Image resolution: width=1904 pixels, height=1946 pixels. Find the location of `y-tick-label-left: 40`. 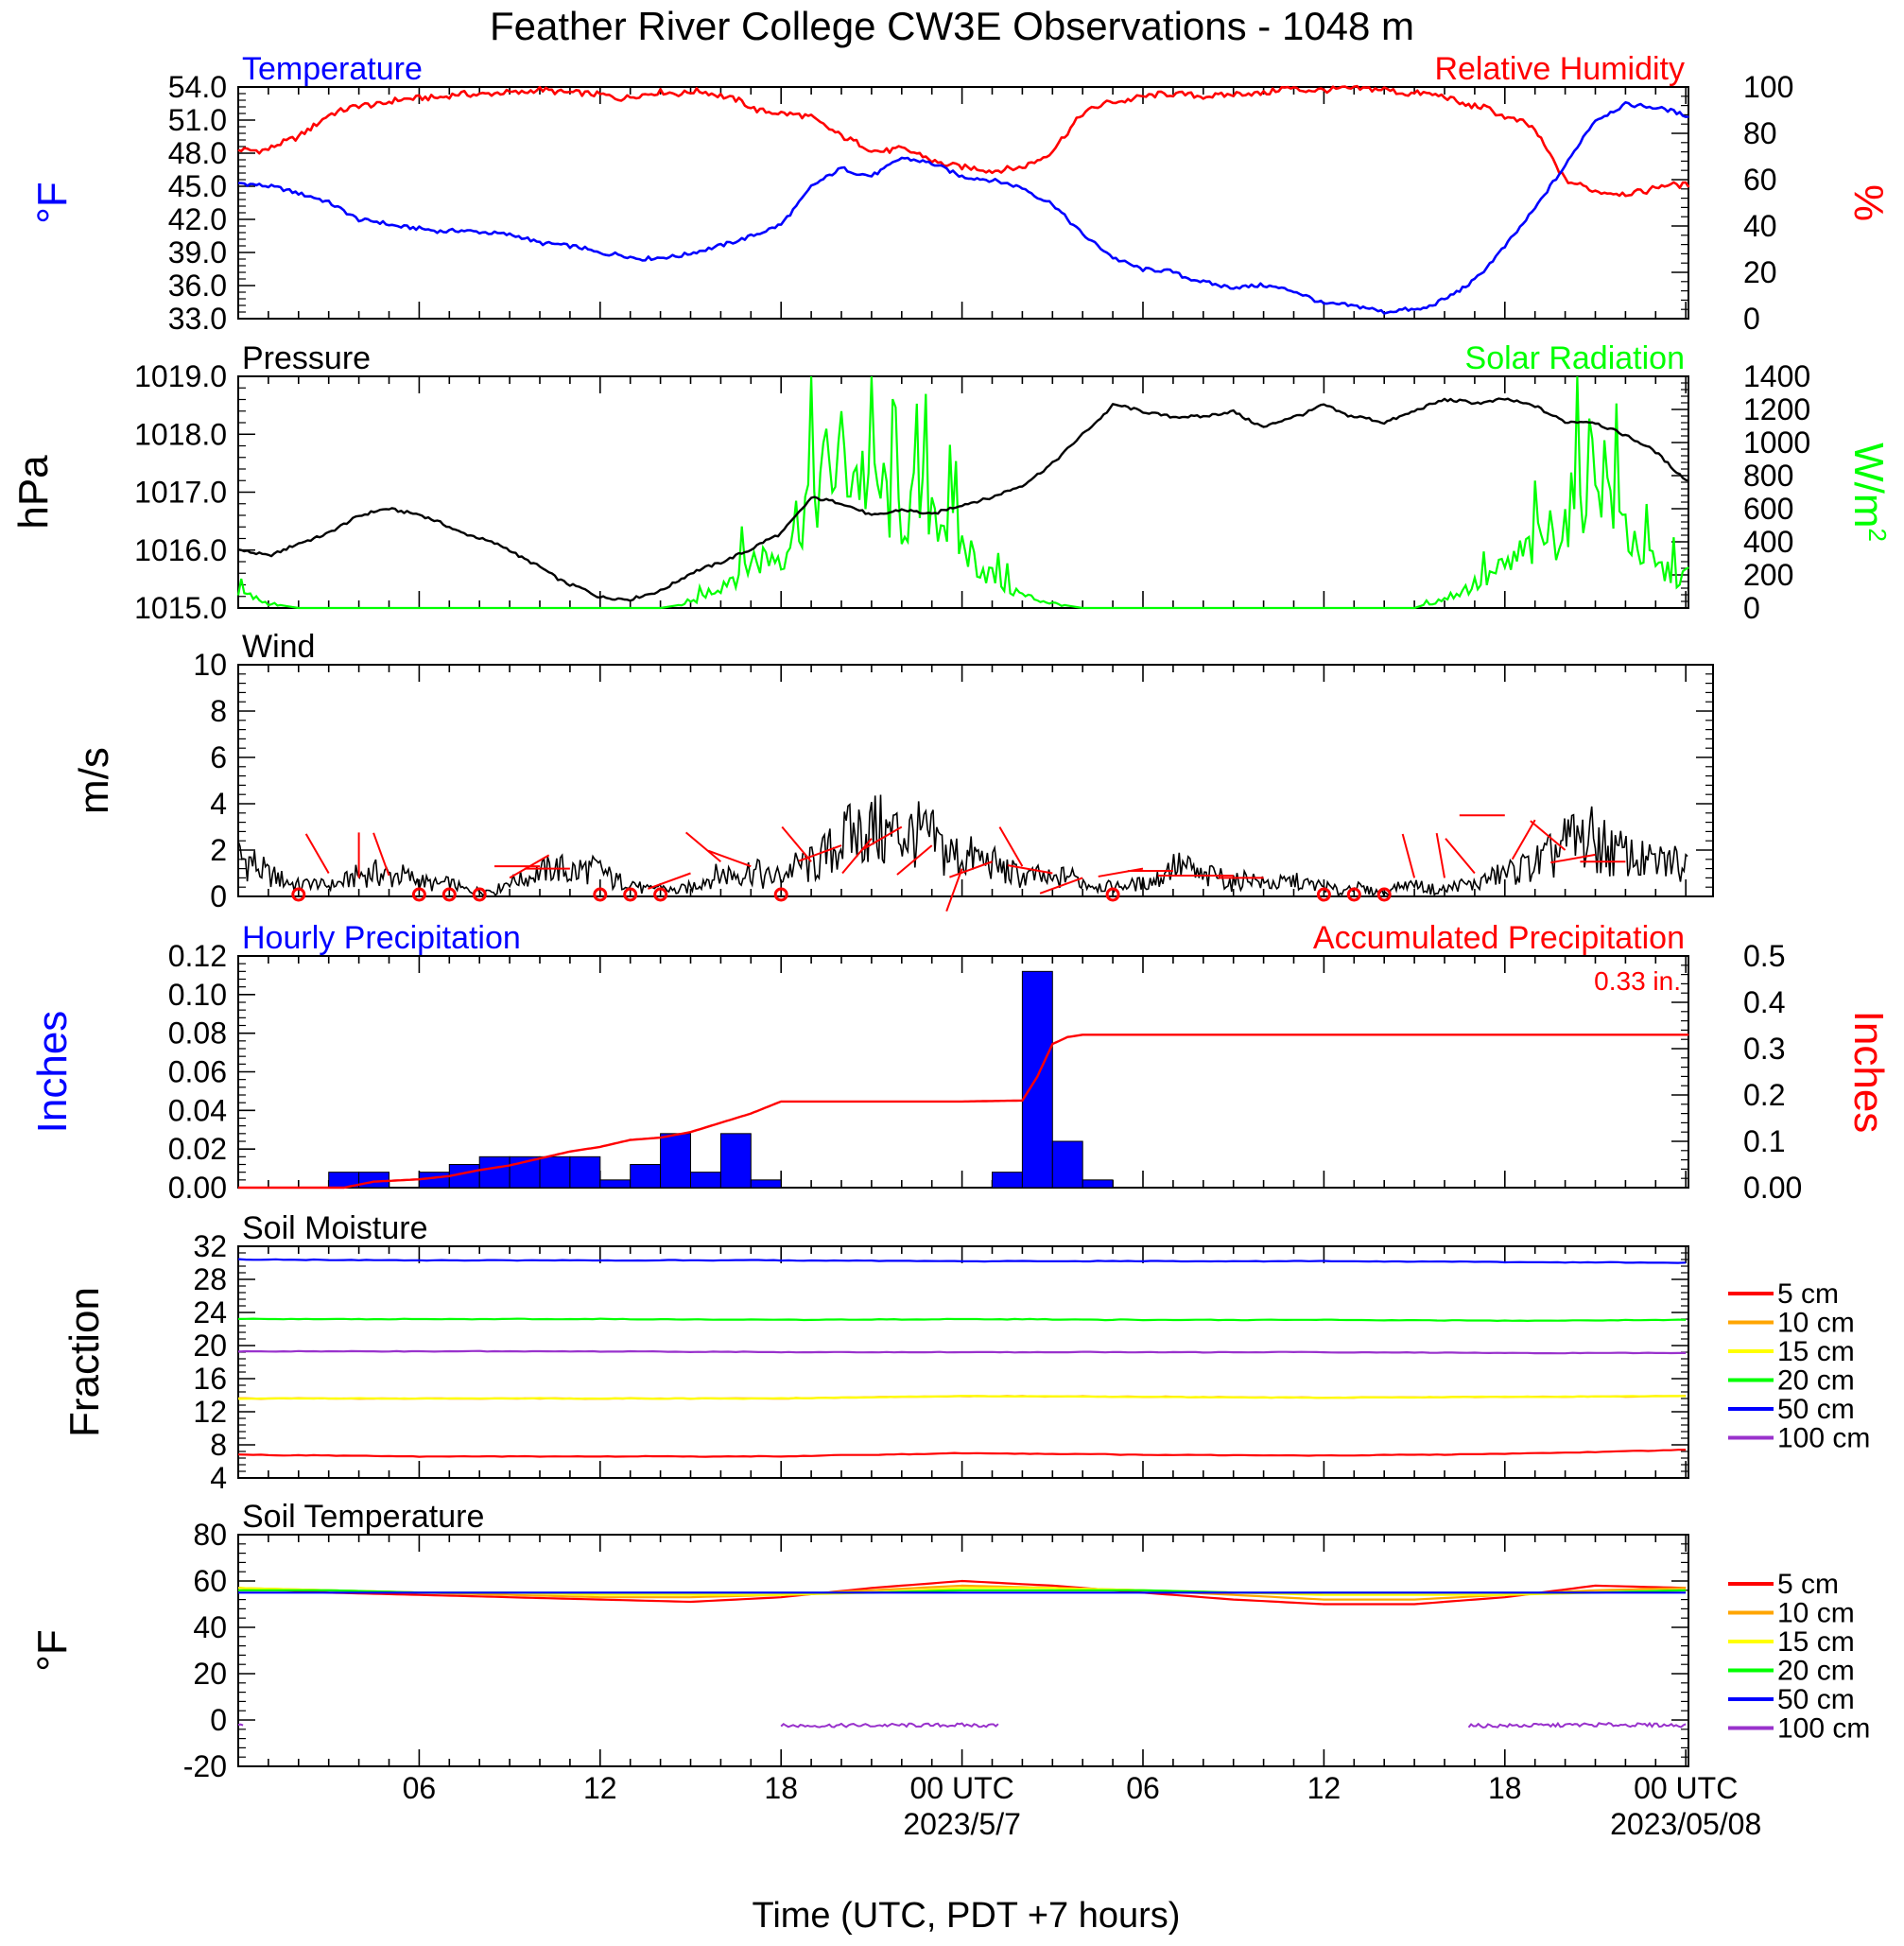

y-tick-label-left: 40 is located at coordinates (210, 1627).